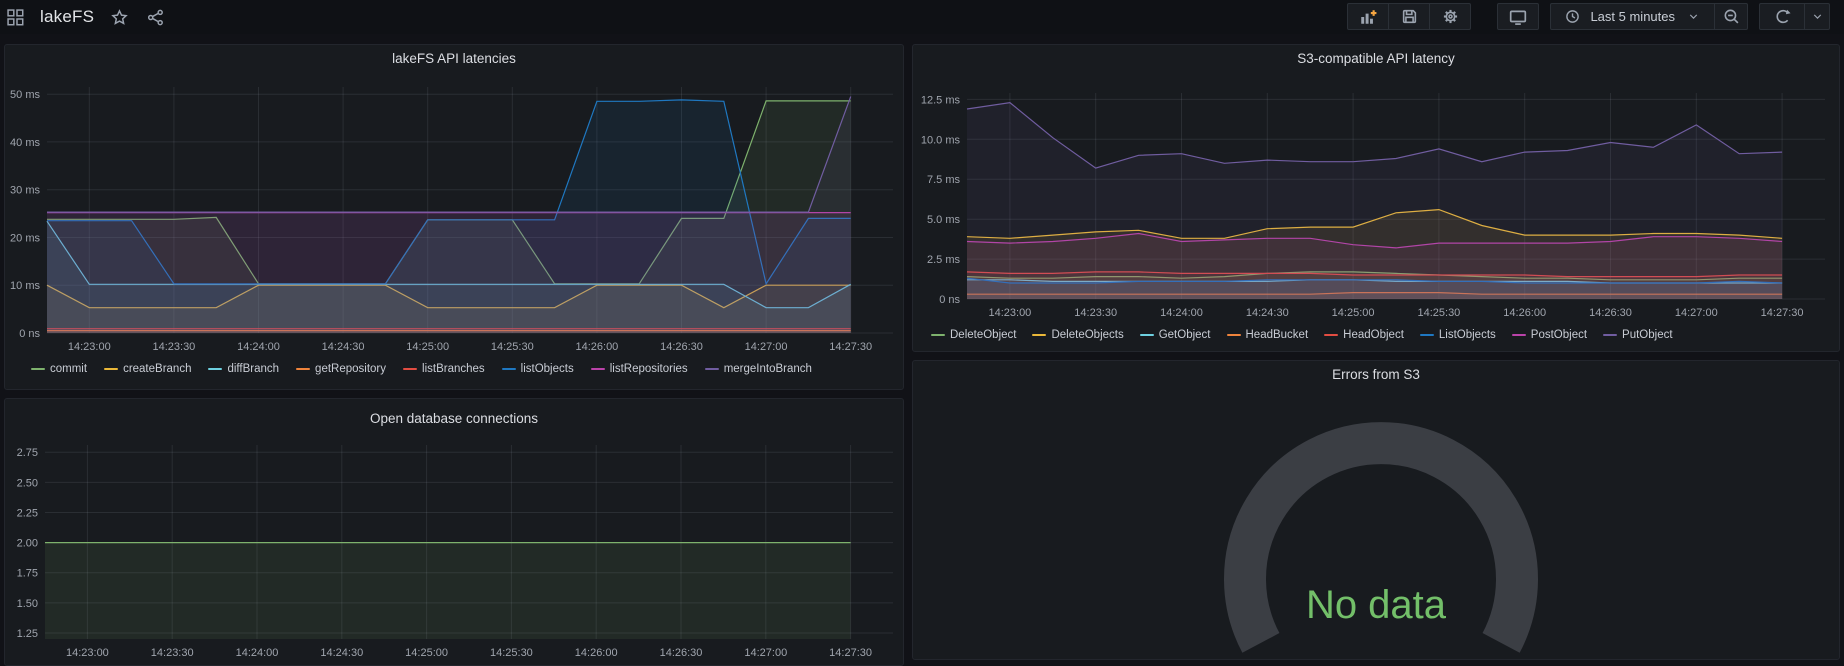 The height and width of the screenshot is (666, 1844). I want to click on legend-item-PutObject: PutObject, so click(1638, 335).